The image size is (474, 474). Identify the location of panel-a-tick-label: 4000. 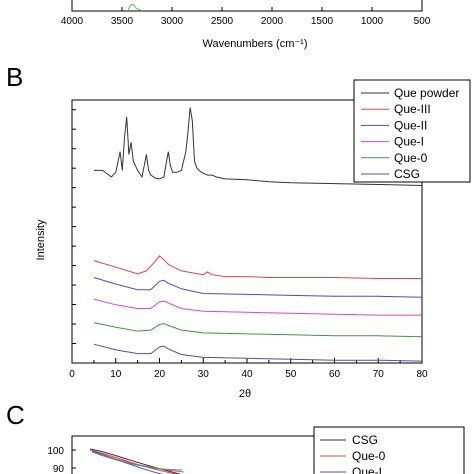
(72, 21).